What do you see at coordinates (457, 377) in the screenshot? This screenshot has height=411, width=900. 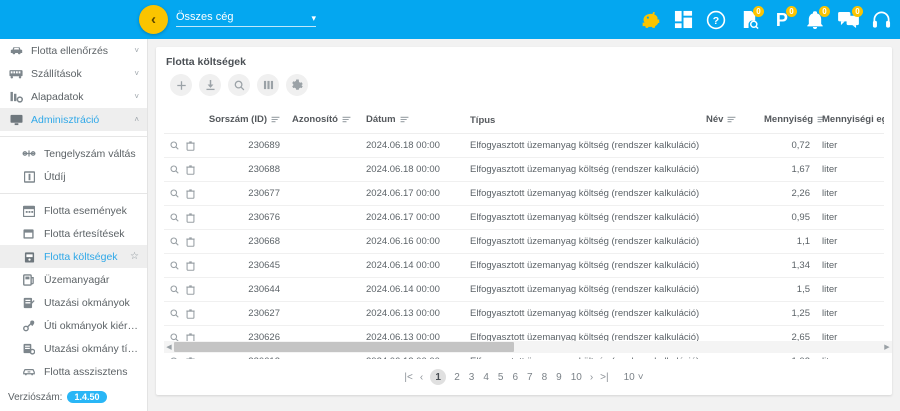 I see `page-number-2: 2` at bounding box center [457, 377].